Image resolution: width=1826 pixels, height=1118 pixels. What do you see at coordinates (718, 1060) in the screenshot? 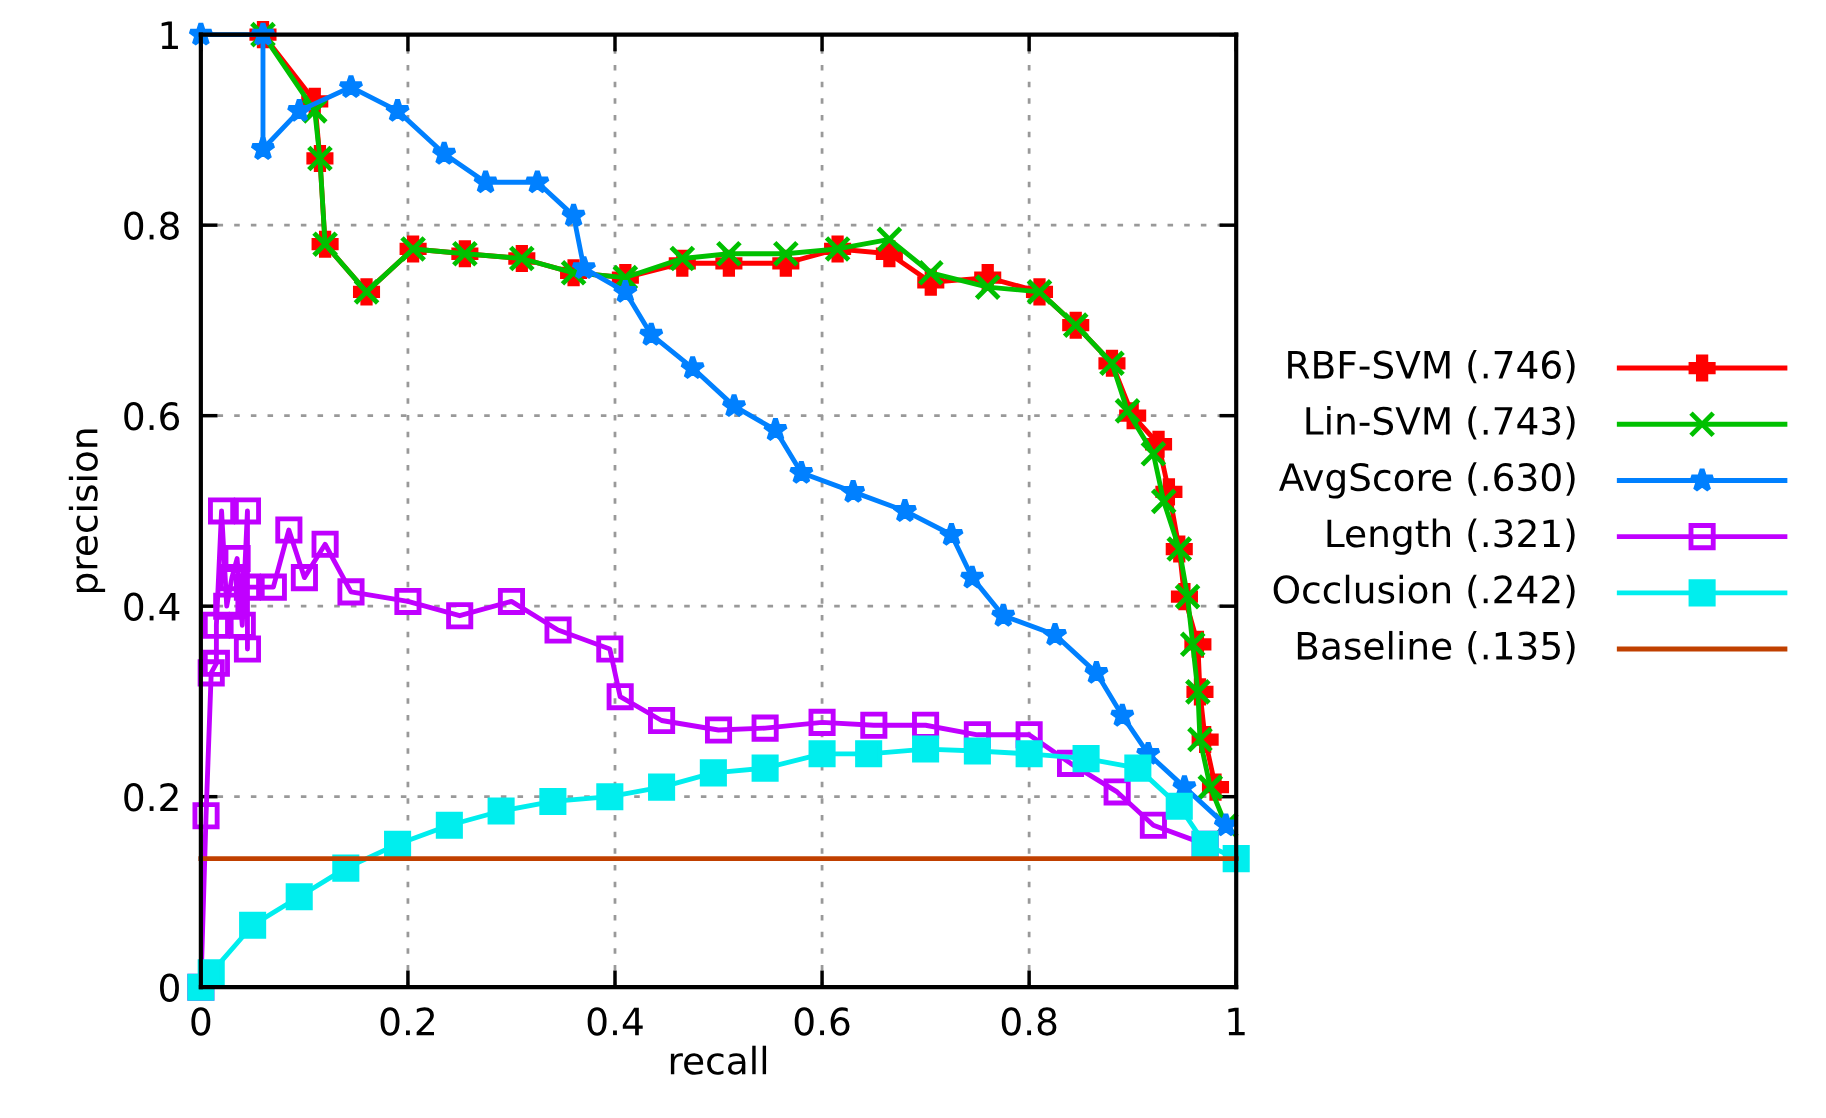
I see `x-axis-title: recall` at bounding box center [718, 1060].